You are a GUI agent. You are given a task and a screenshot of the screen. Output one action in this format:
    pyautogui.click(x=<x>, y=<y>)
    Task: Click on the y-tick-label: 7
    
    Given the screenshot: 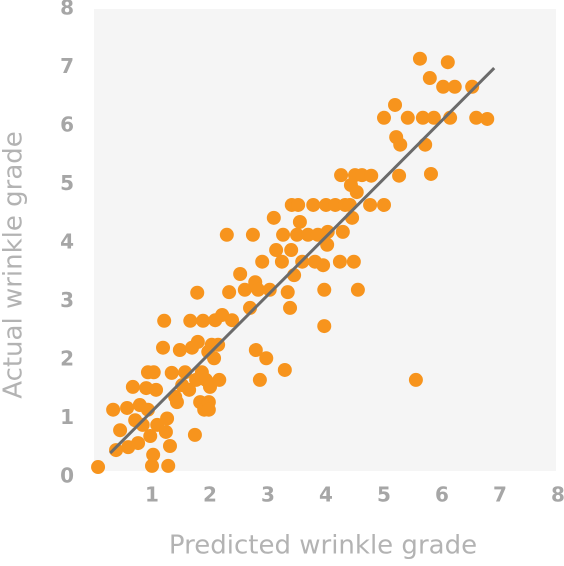 What is the action you would take?
    pyautogui.click(x=67, y=66)
    